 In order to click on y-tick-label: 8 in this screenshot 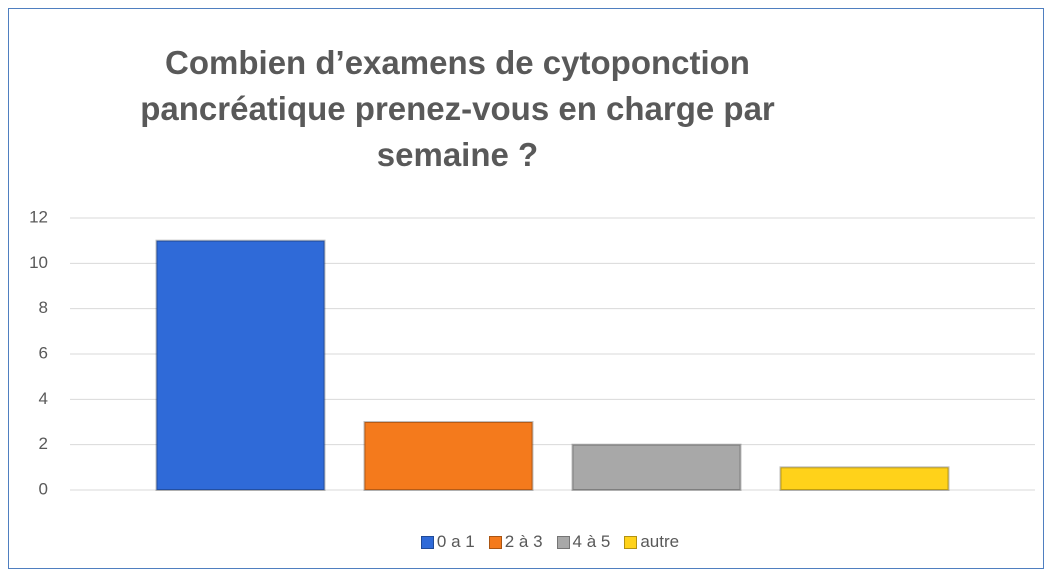, I will do `click(43, 307)`.